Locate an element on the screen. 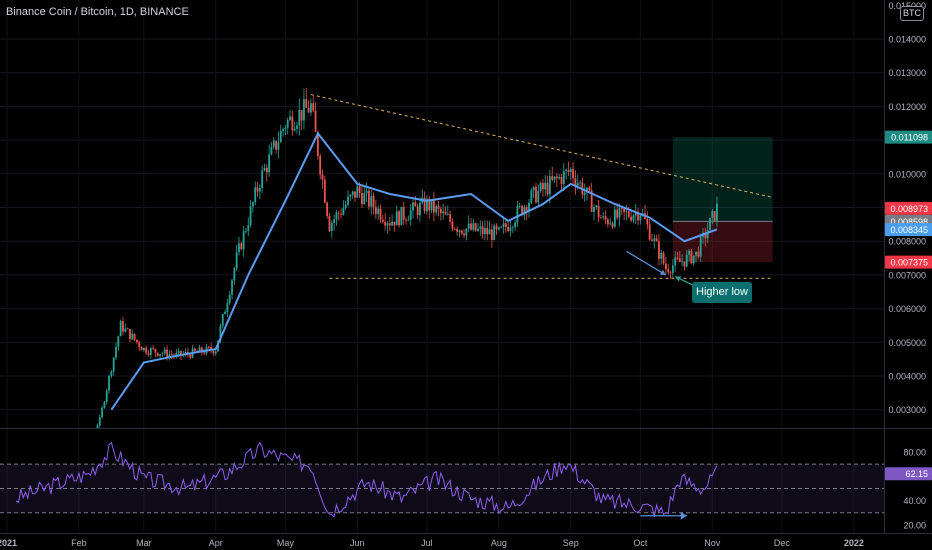  y-tick-label: 0.007000 is located at coordinates (907, 275).